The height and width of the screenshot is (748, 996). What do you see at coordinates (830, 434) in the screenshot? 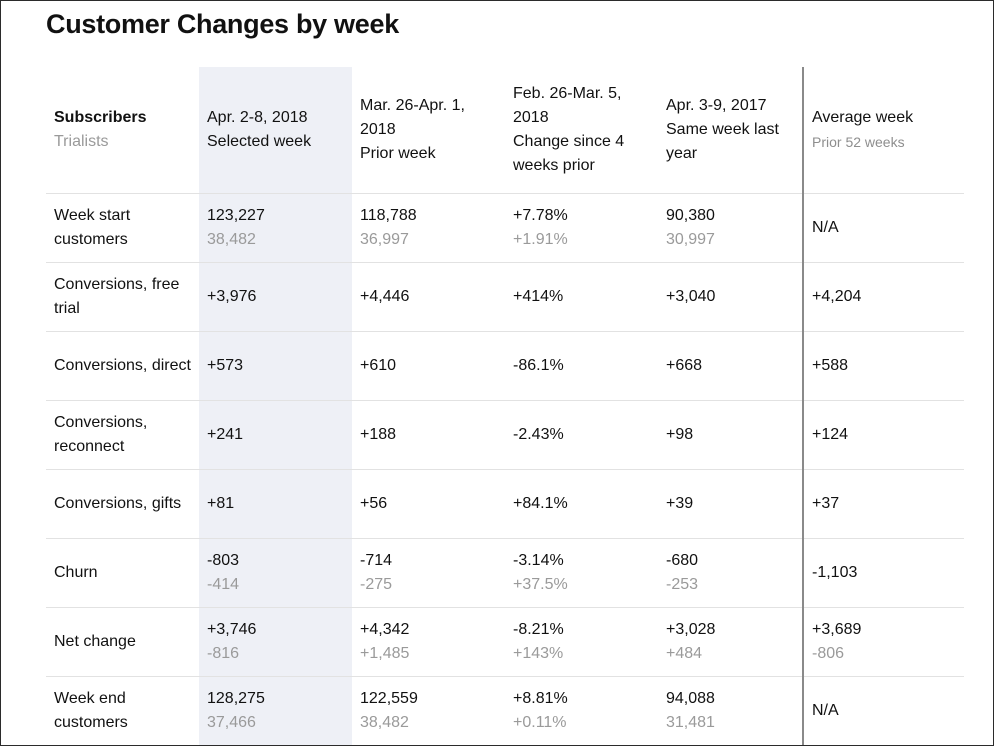
I see `cell-value: +124` at bounding box center [830, 434].